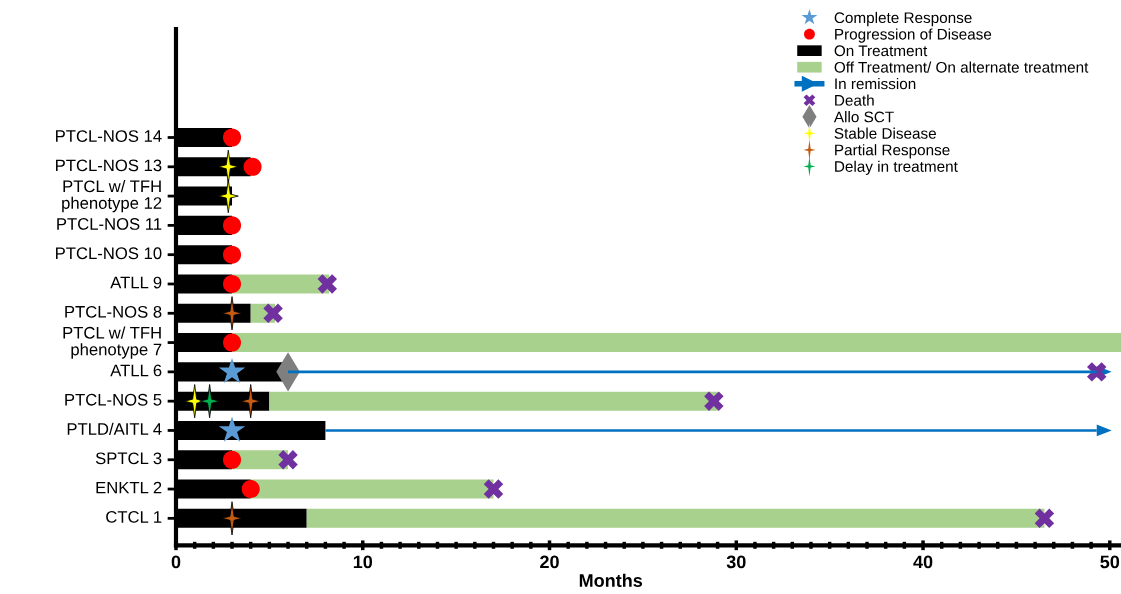 The width and height of the screenshot is (1121, 594). Describe the element at coordinates (109, 224) in the screenshot. I see `y-tick-label: PTCL-NOS 11` at that location.